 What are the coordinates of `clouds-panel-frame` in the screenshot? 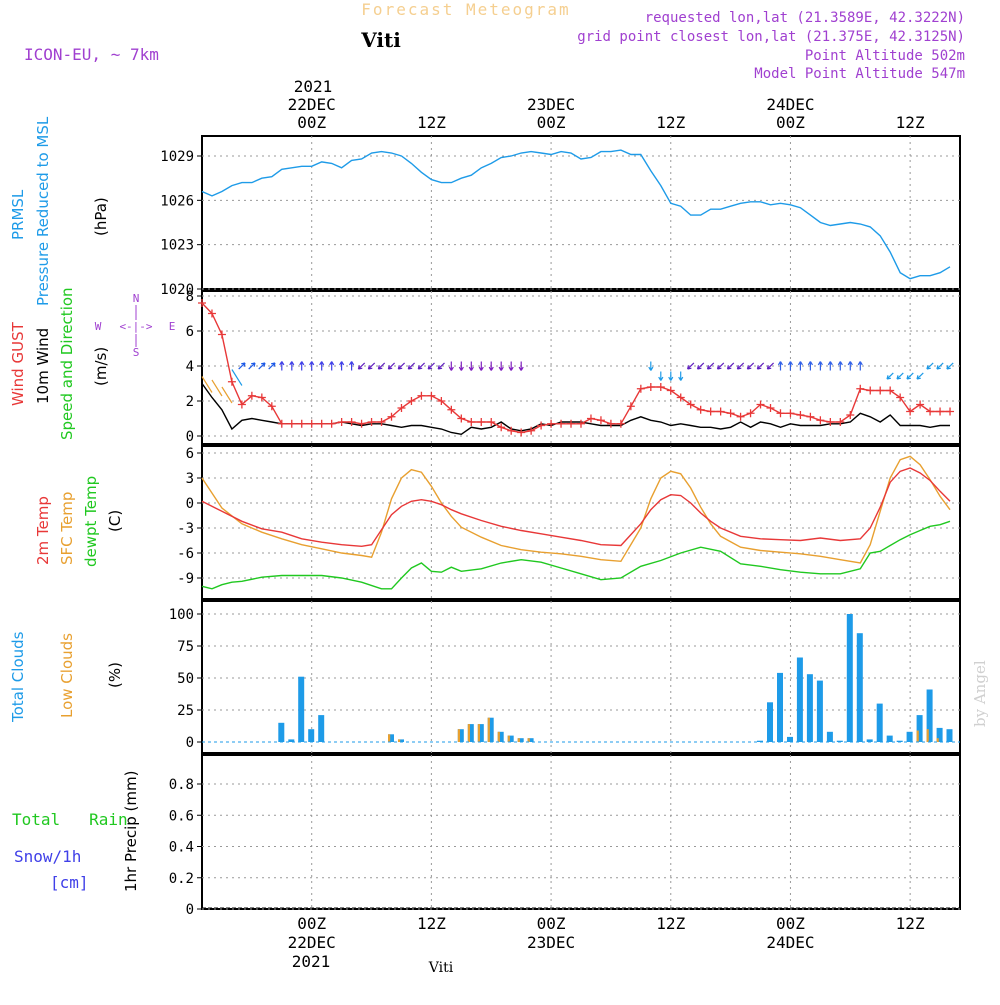 It's located at (581, 677).